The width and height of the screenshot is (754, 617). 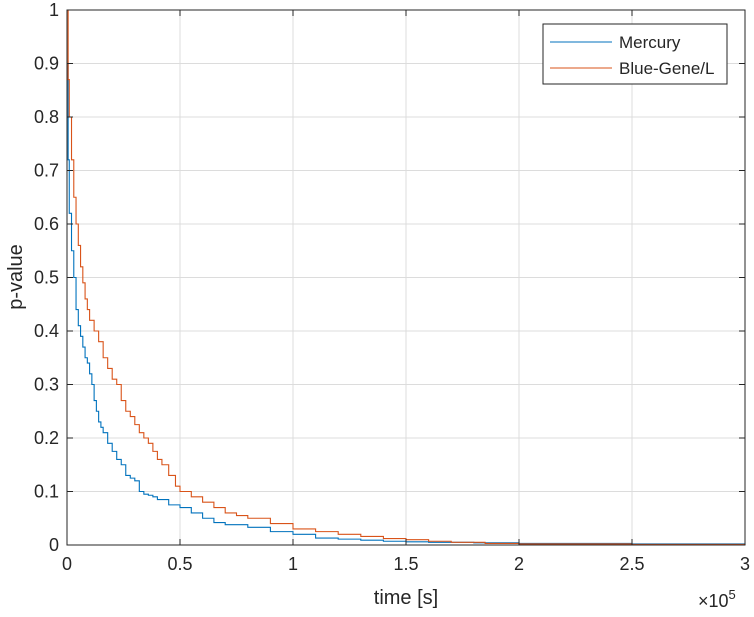 I want to click on y-tick-label: 0.7, so click(x=46, y=171).